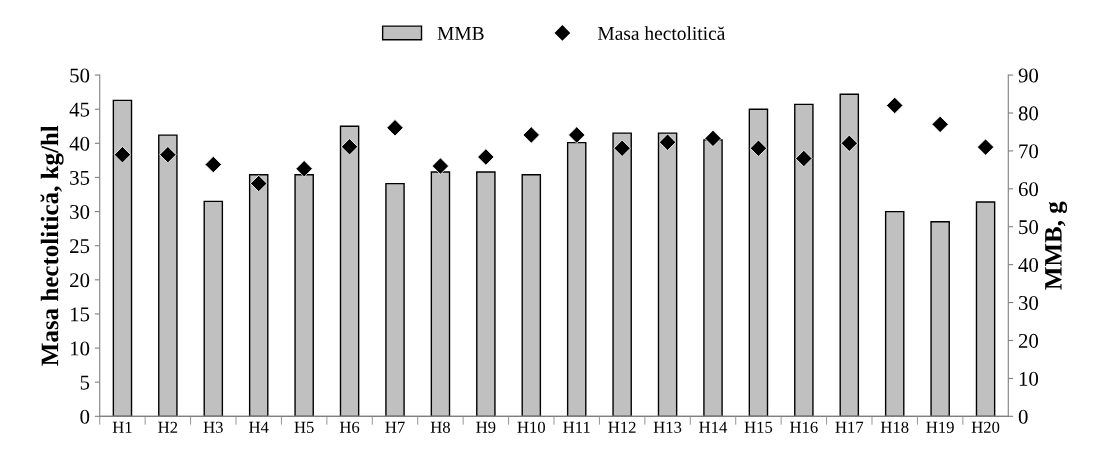  Describe the element at coordinates (713, 427) in the screenshot. I see `x-tick-label: H14` at that location.